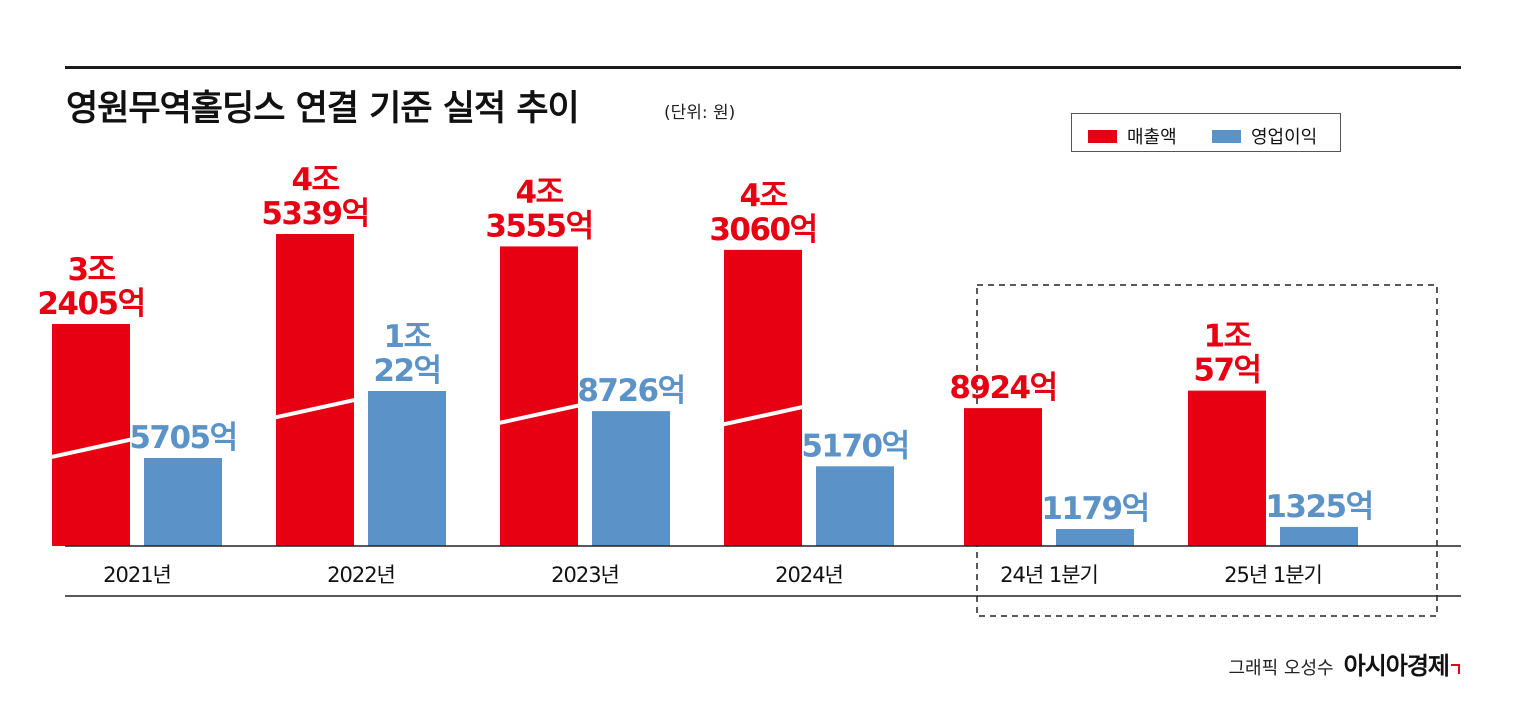  I want to click on credit-text: 그래픽 오성수, so click(1281, 668).